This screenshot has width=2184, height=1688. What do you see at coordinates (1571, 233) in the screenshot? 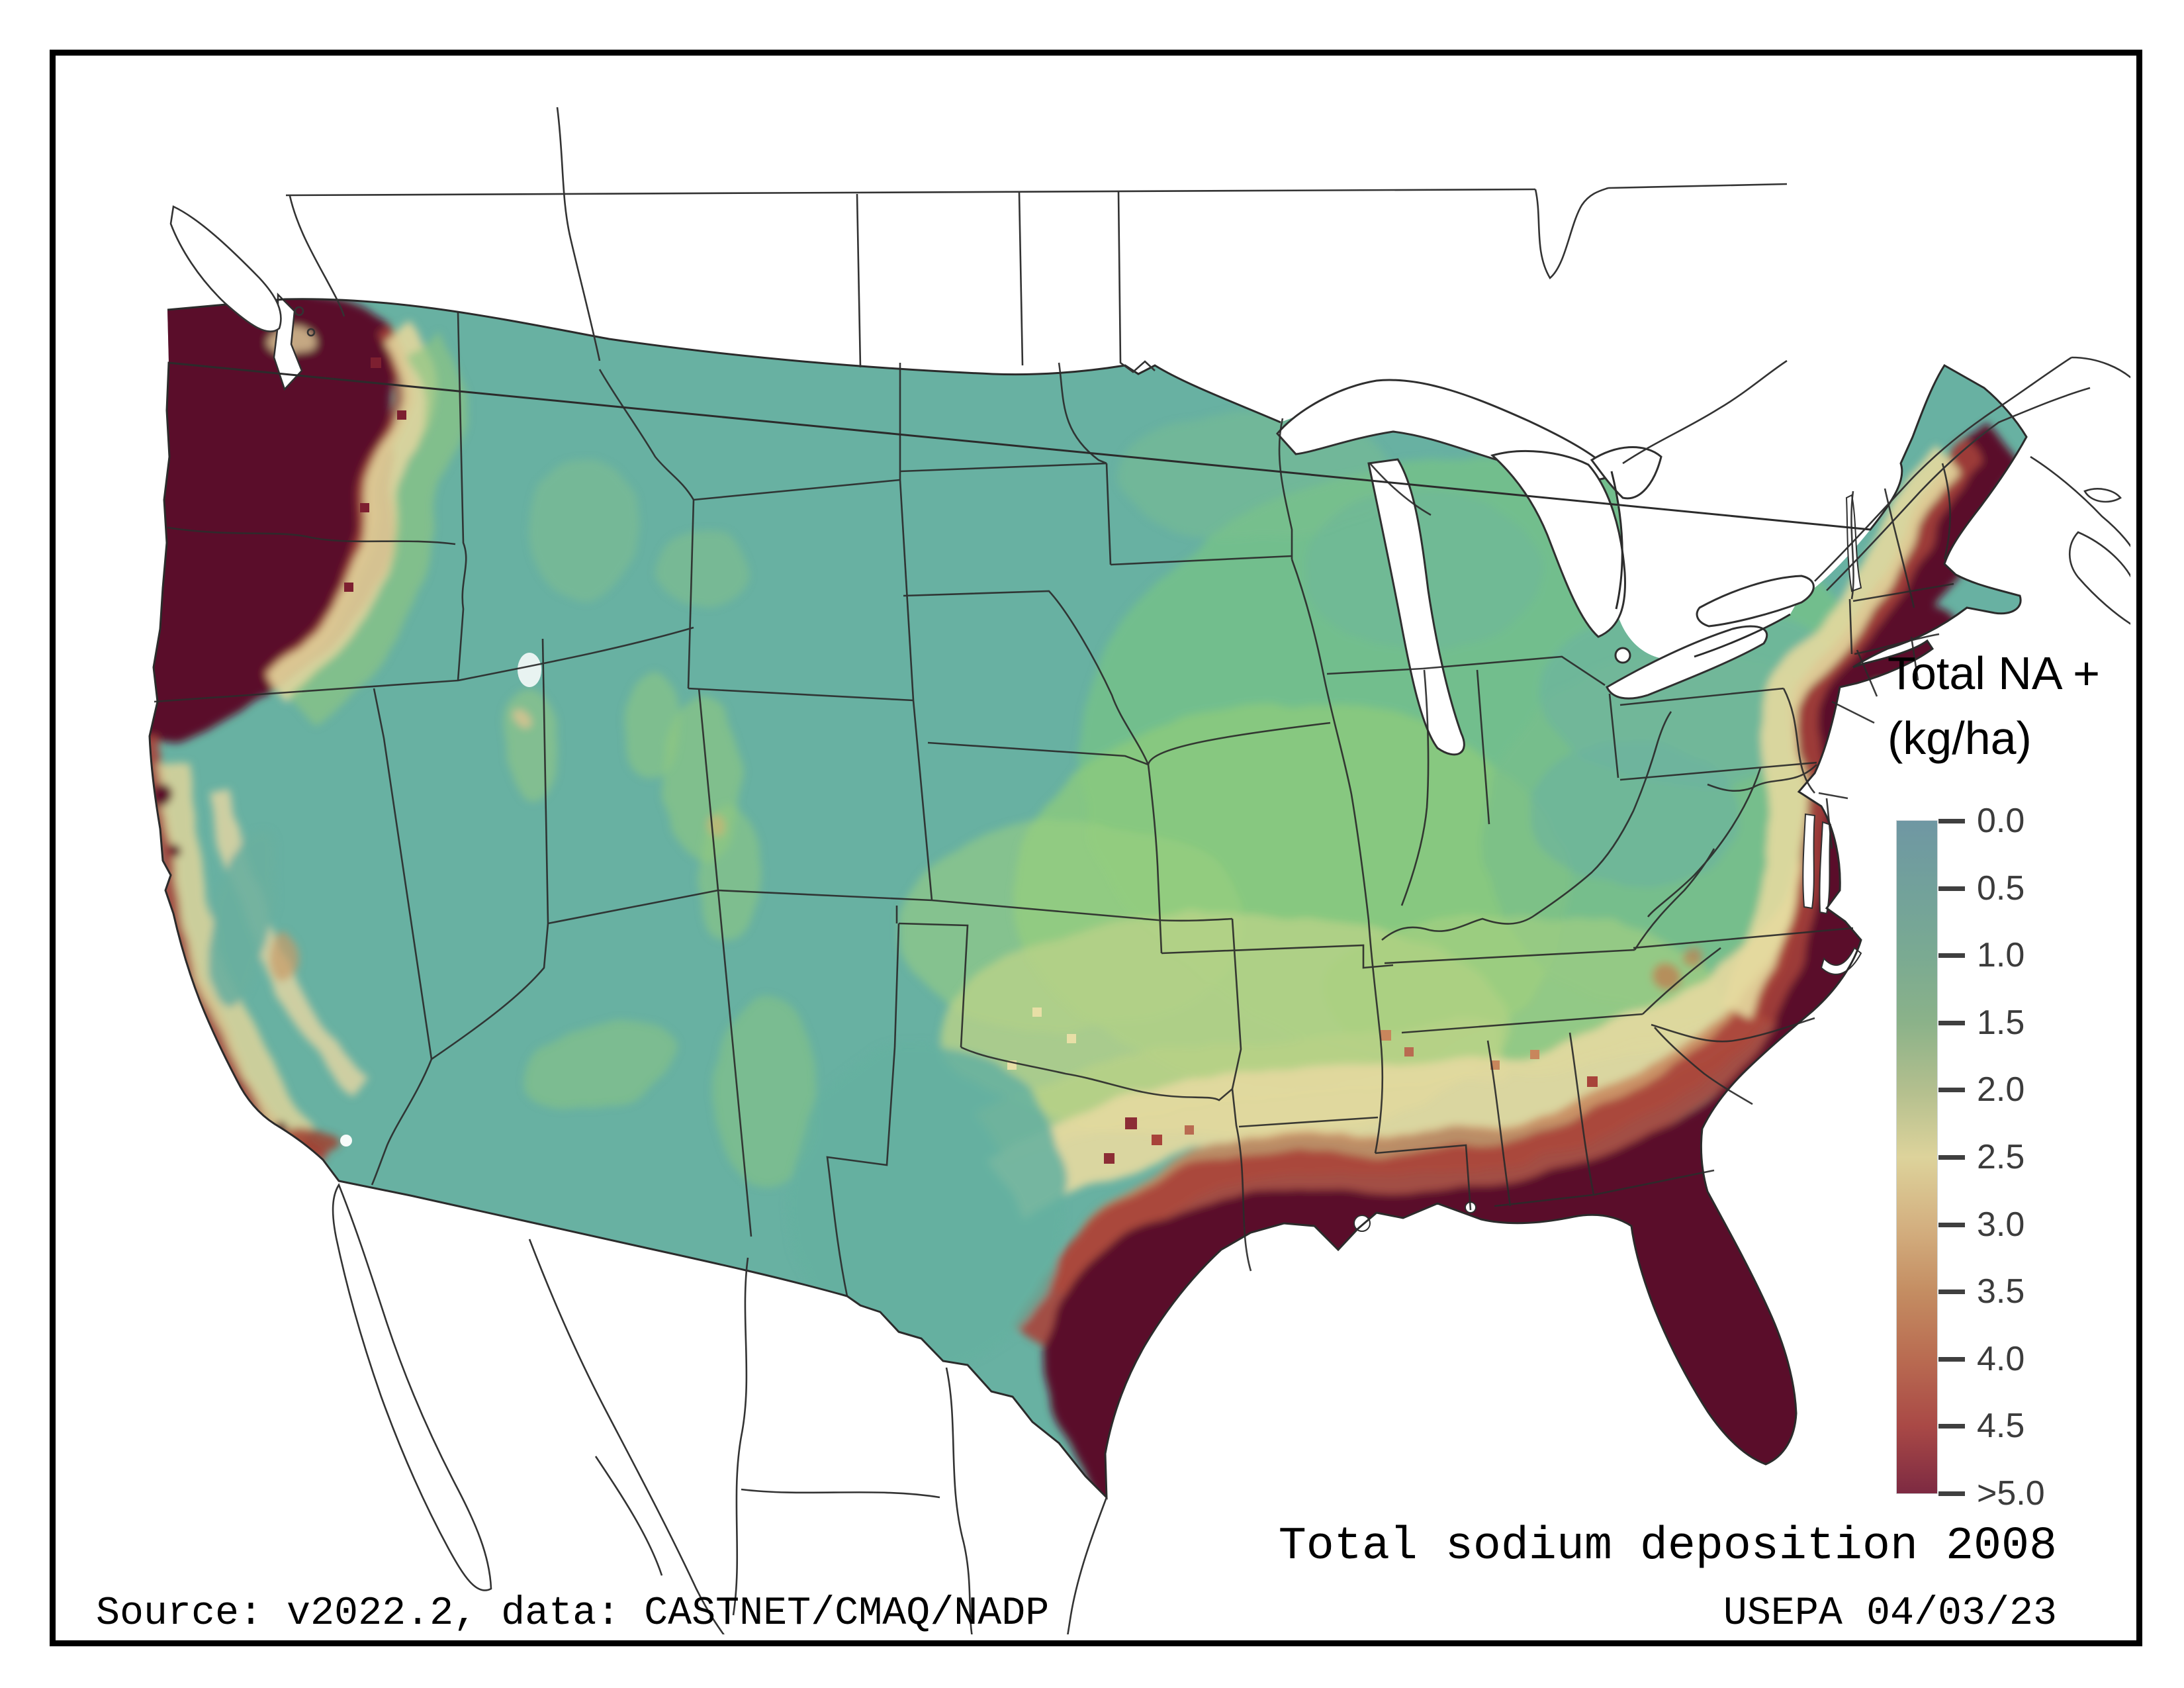
I see `james-bay` at bounding box center [1571, 233].